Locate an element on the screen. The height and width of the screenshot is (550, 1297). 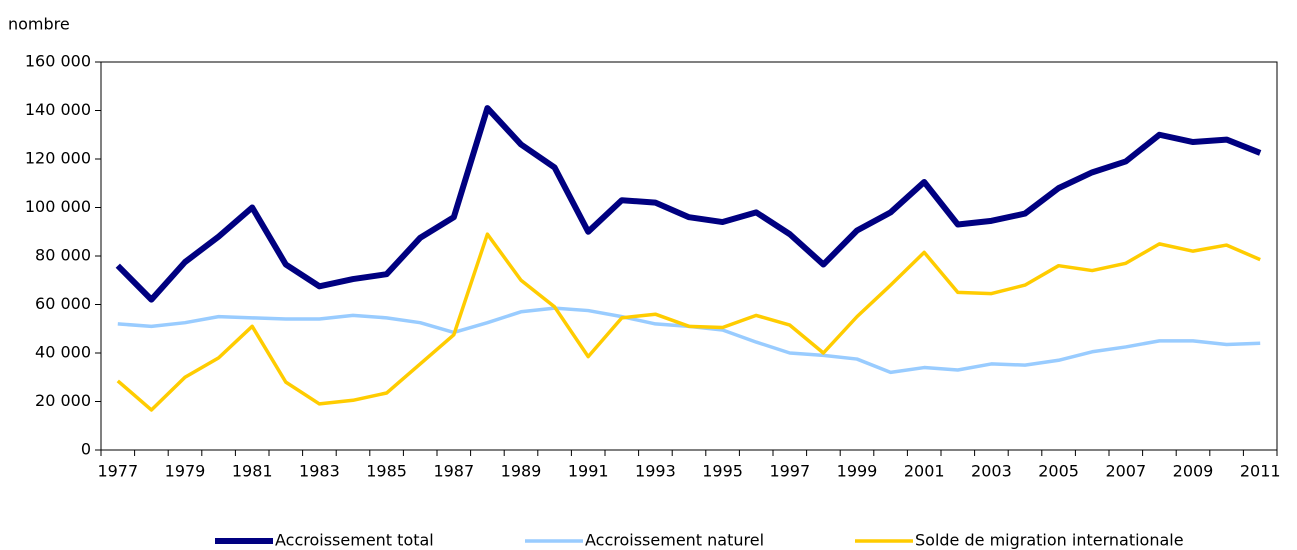
x-tick-label: 1977 is located at coordinates (117, 471).